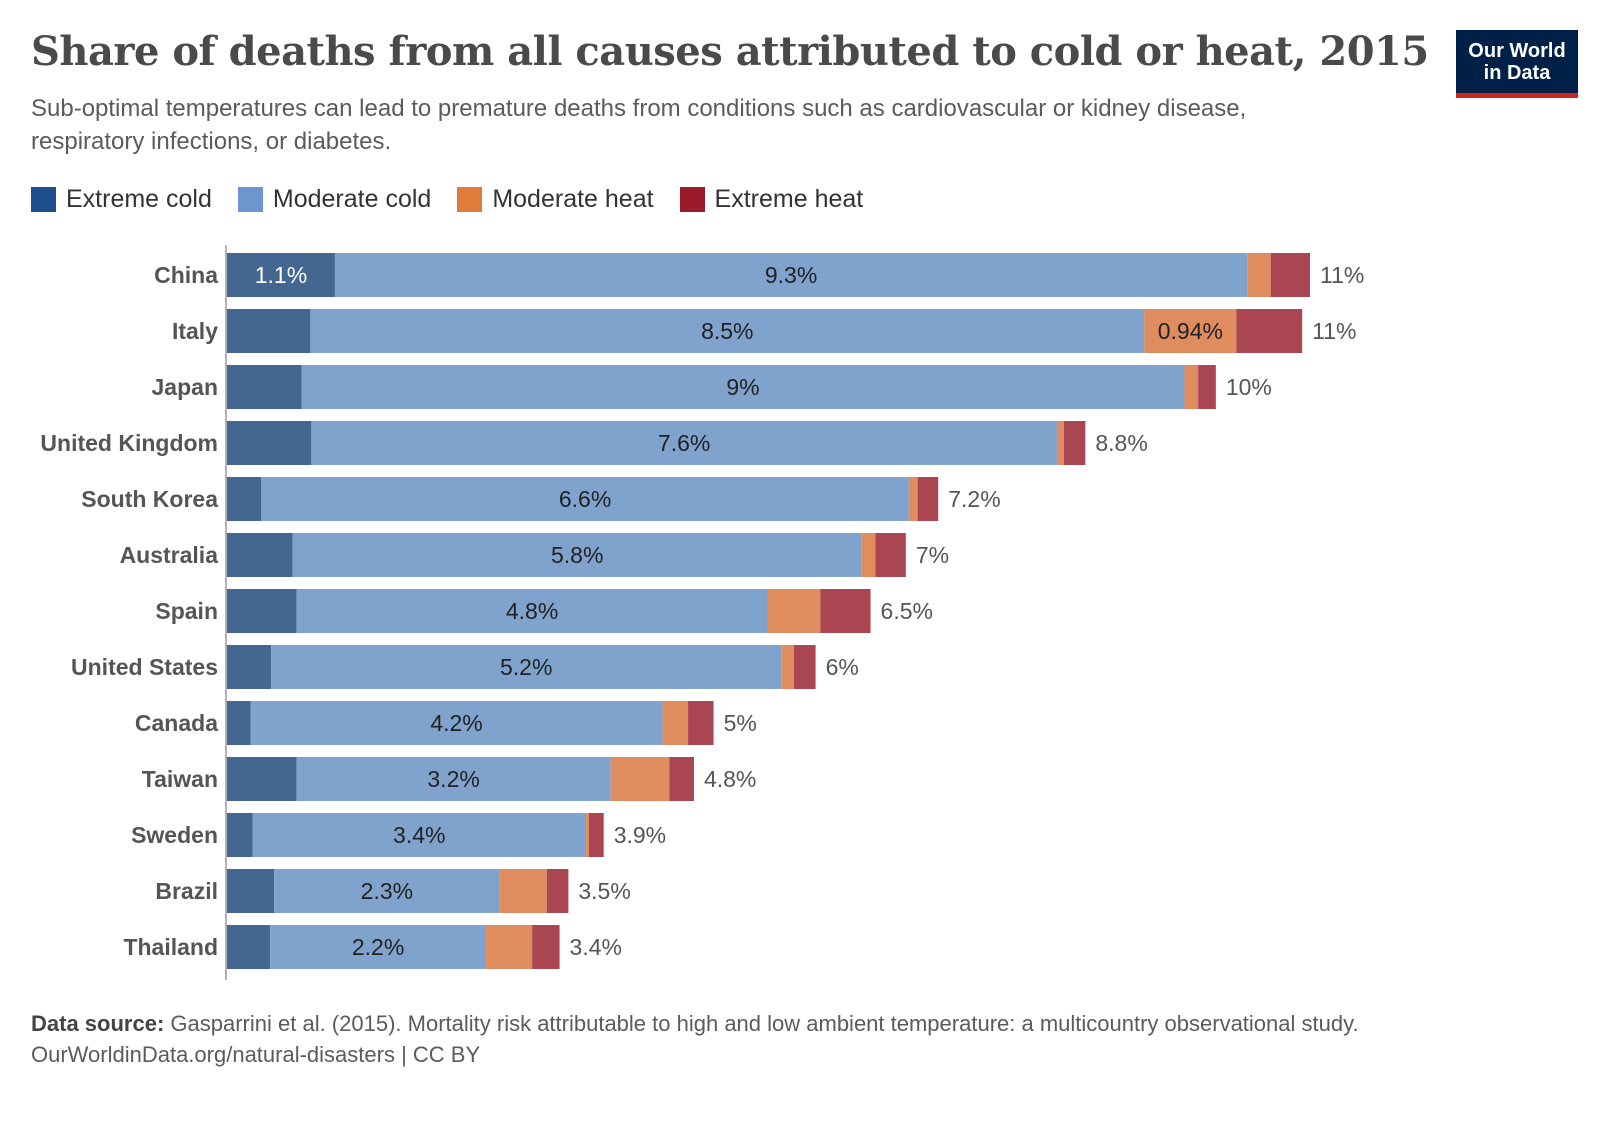 The width and height of the screenshot is (1600, 1130). I want to click on logo-line-2: in Data, so click(1517, 72).